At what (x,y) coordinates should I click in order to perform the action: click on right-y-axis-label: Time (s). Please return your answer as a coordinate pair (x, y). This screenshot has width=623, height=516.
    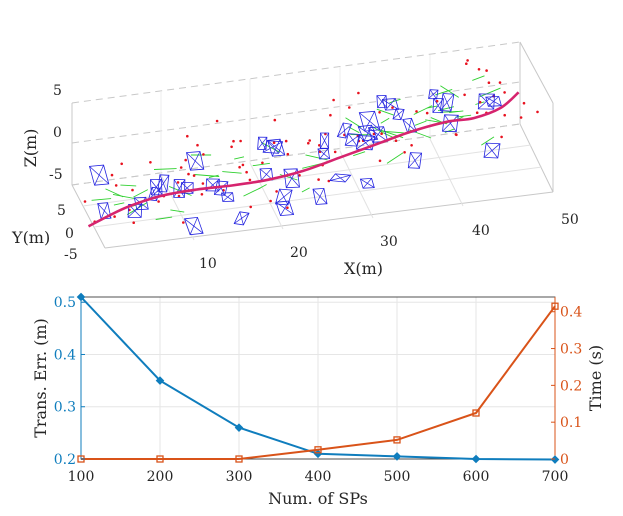
    Looking at the image, I should click on (595, 378).